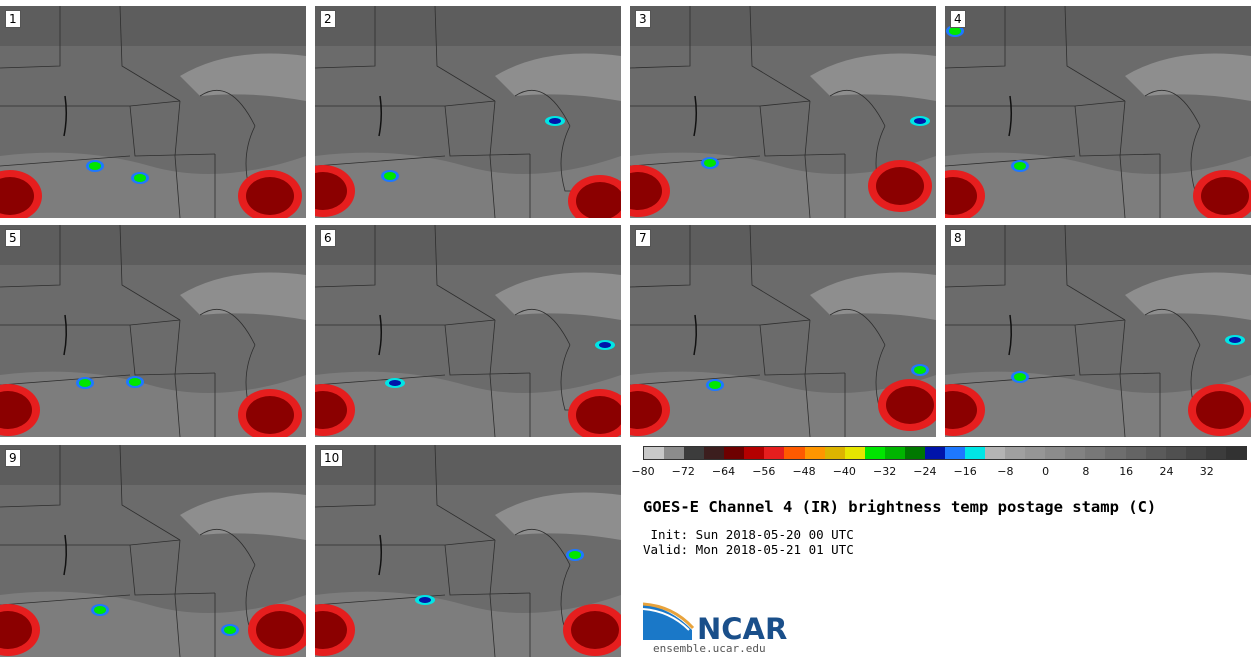 Image resolution: width=1260 pixels, height=657 pixels. I want to click on map-panel: 7, so click(783, 331).